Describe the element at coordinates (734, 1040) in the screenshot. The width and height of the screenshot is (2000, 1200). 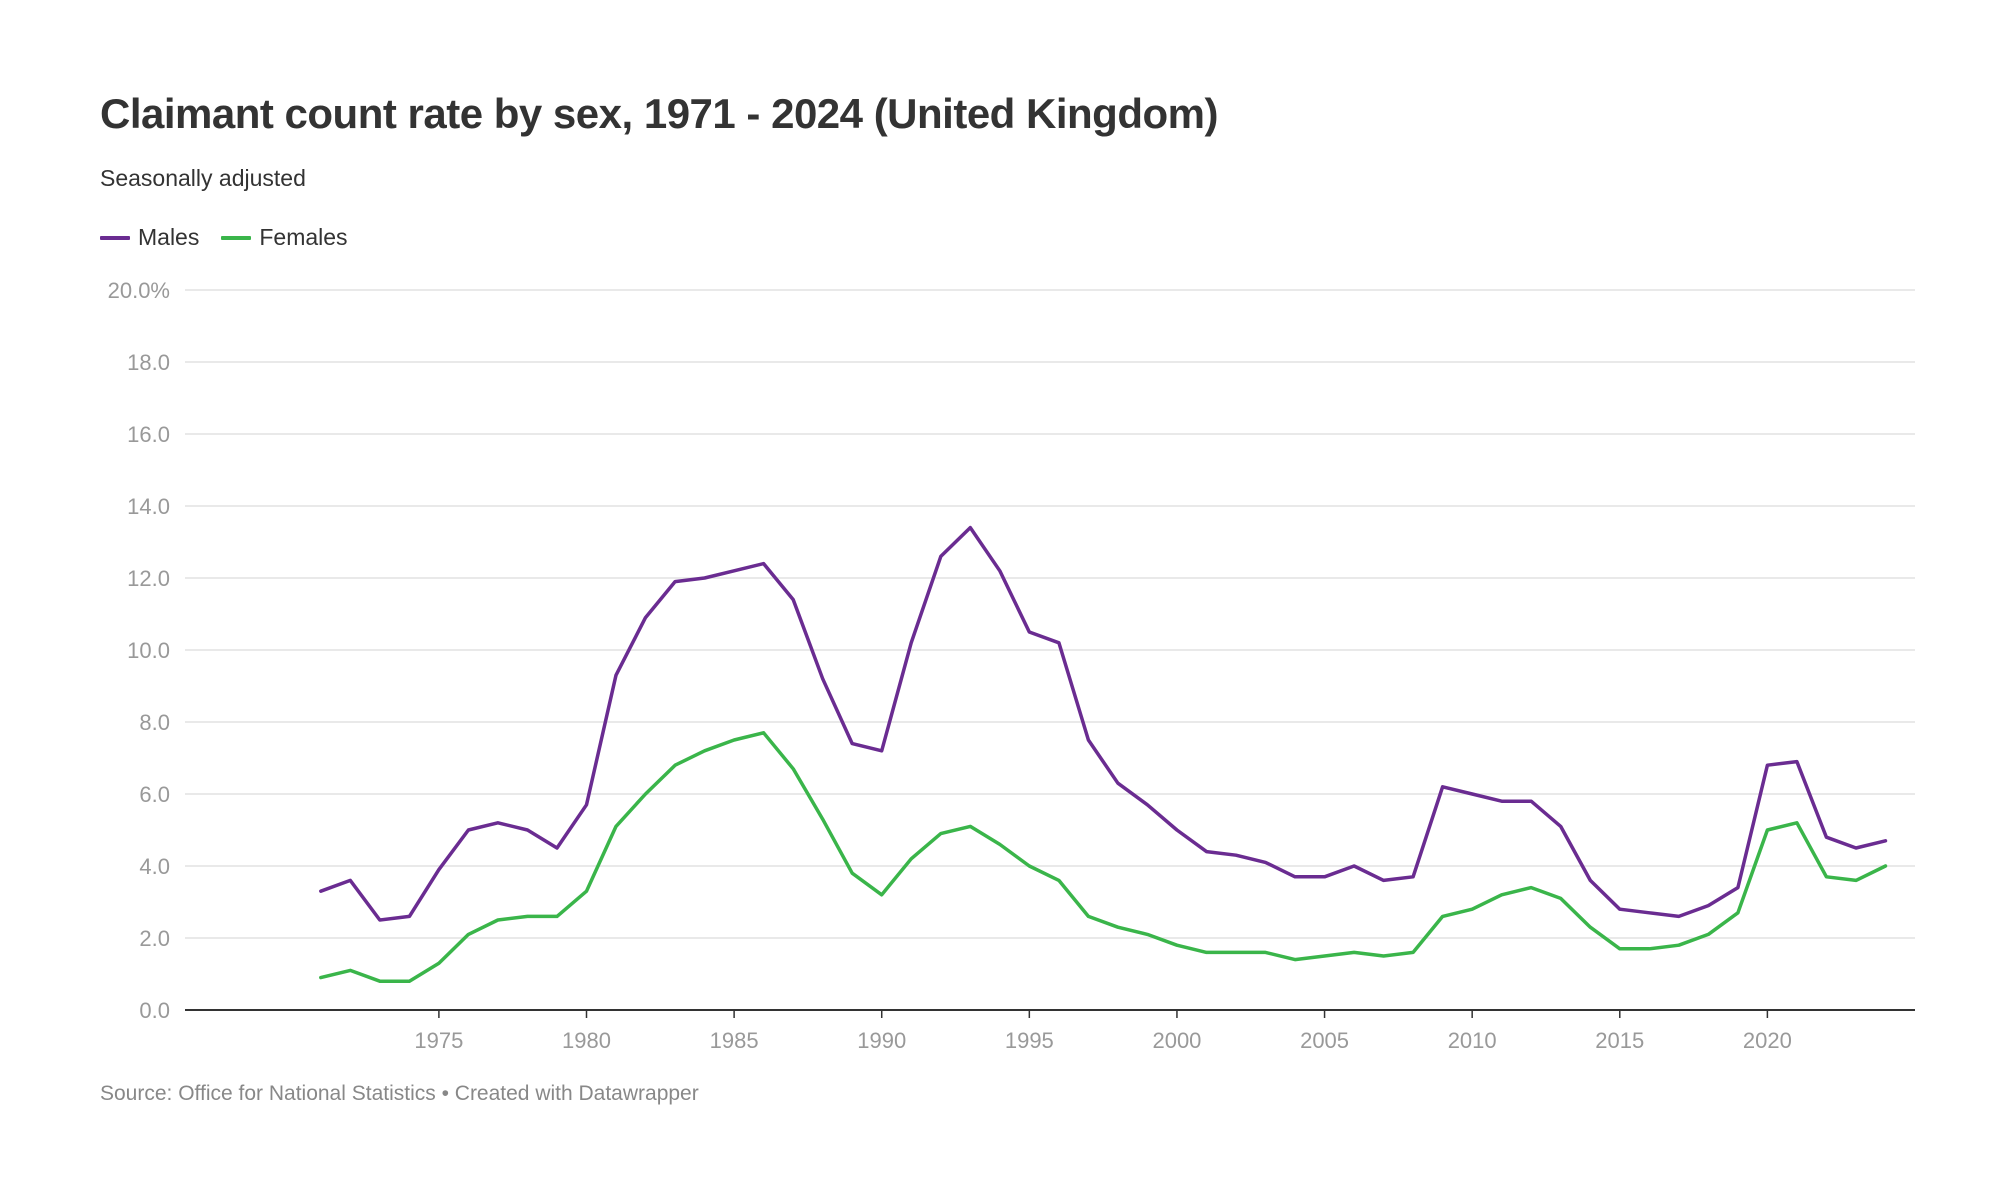
I see `x-tick-label: 1985` at that location.